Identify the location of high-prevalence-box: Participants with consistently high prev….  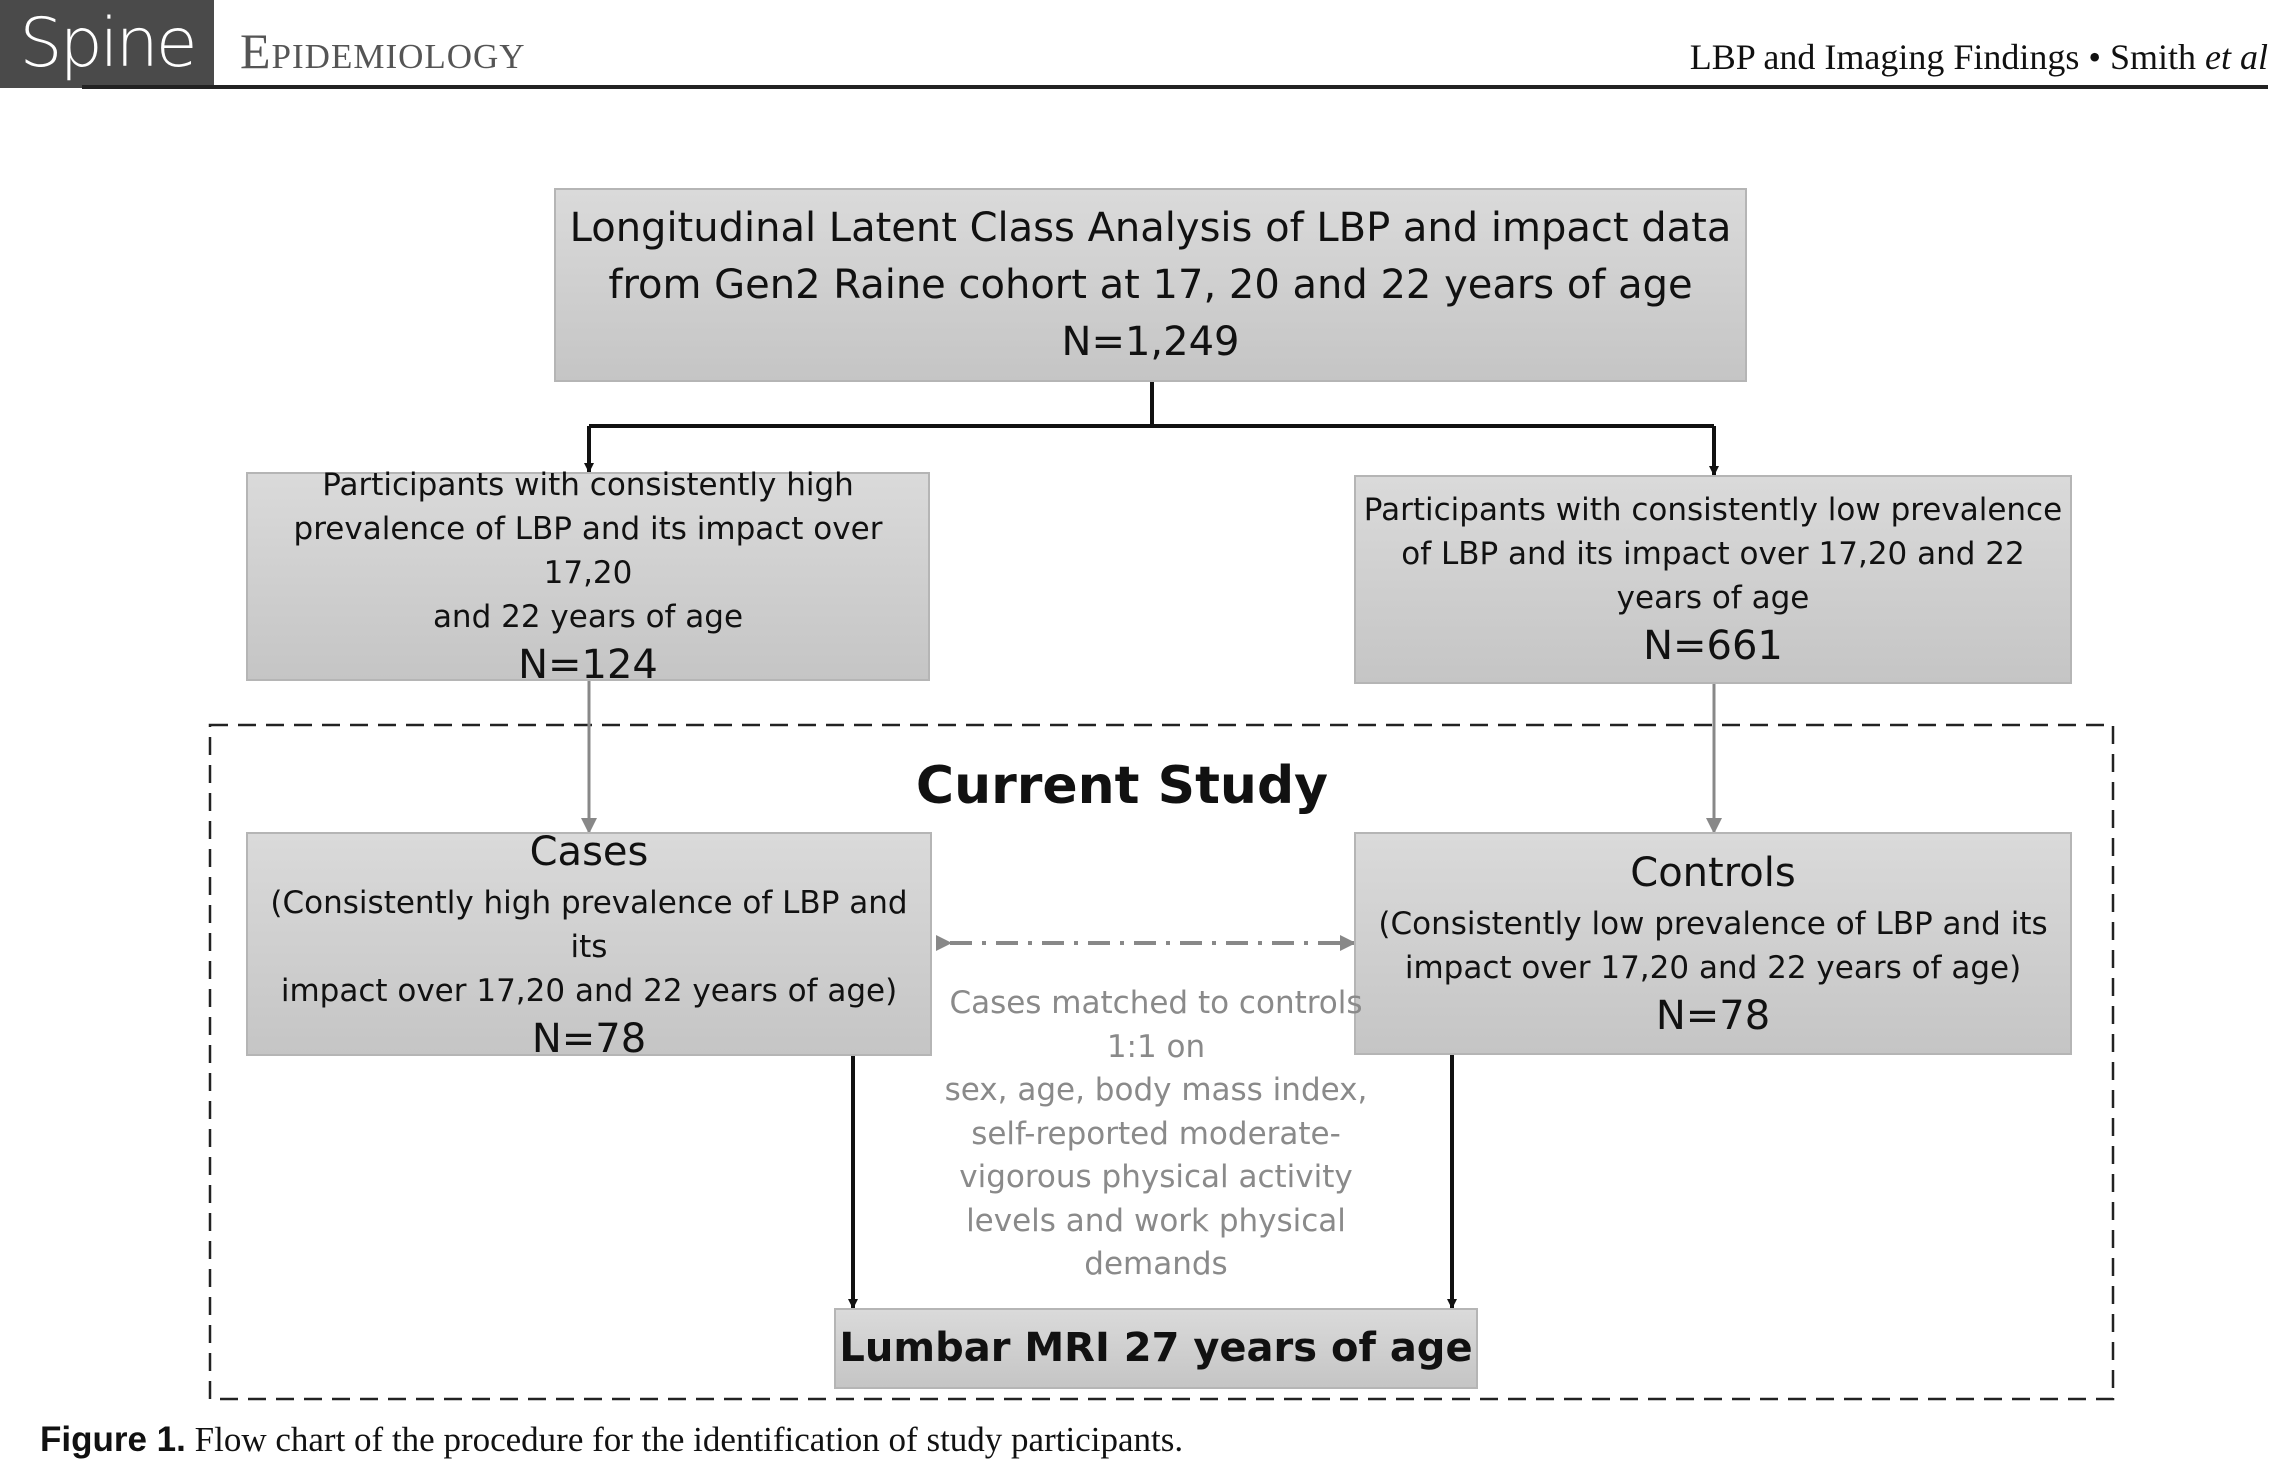
(588, 577).